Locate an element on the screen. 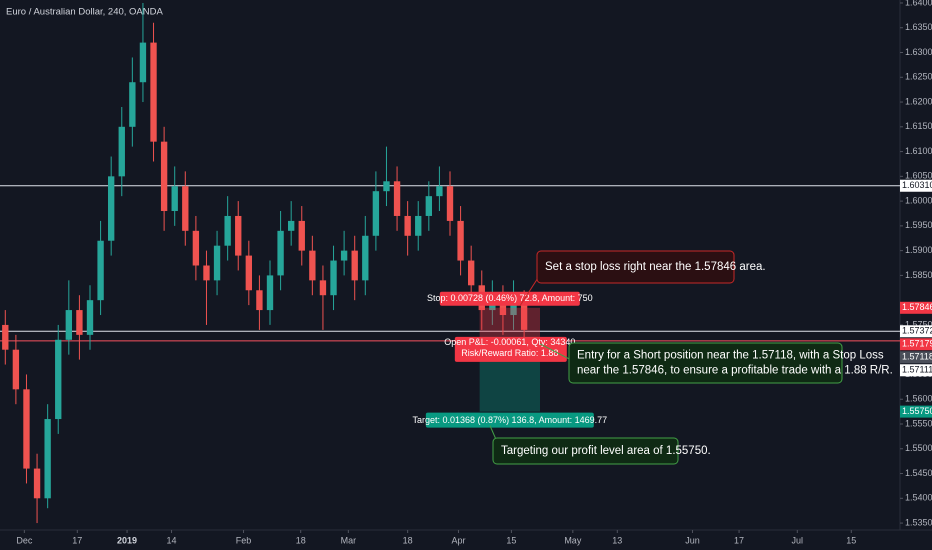 The width and height of the screenshot is (932, 550). y-tick-label: 1.55000 is located at coordinates (918, 448).